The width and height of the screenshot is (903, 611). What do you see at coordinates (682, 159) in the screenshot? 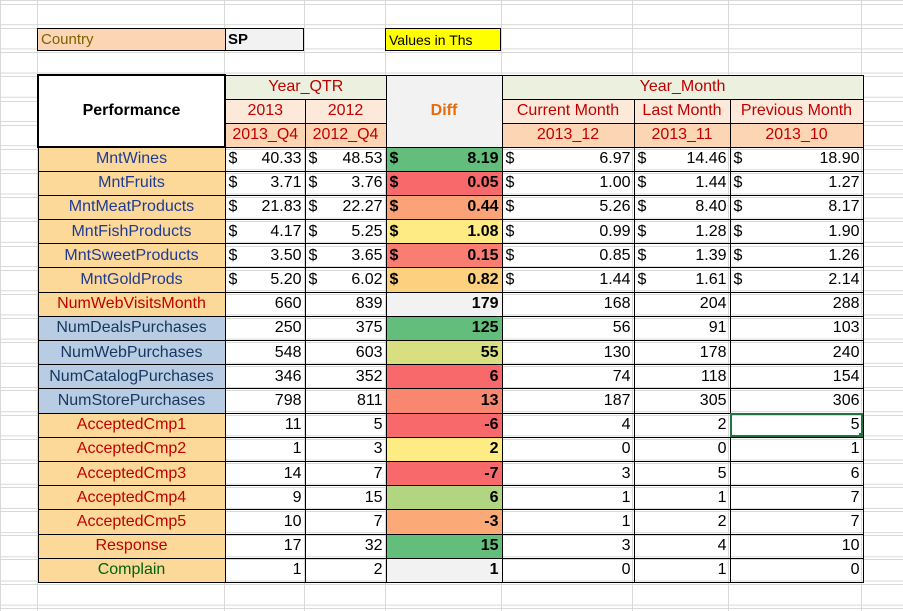
I see `cell-last-month: $14.46` at bounding box center [682, 159].